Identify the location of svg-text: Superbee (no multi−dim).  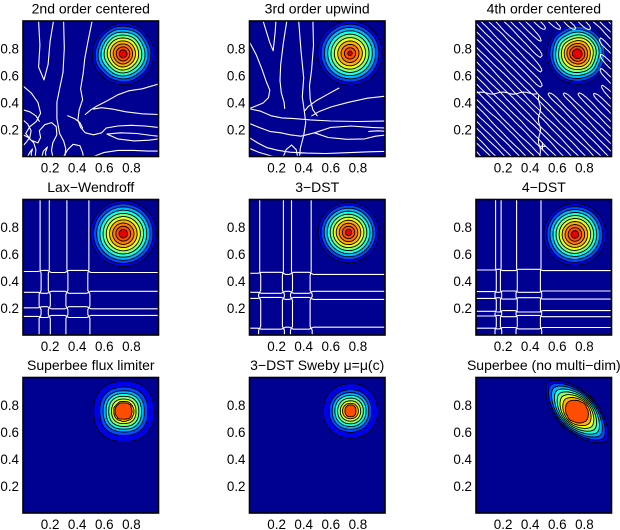
(543, 365).